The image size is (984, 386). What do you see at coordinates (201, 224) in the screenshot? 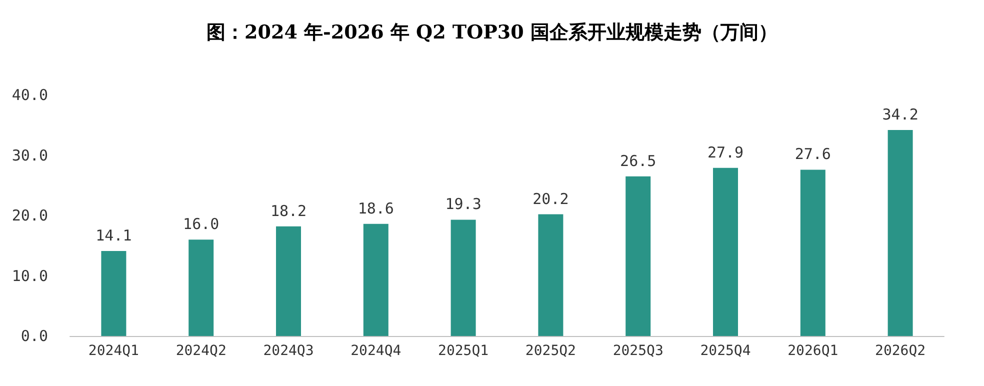
I see `data-label: 16.0` at bounding box center [201, 224].